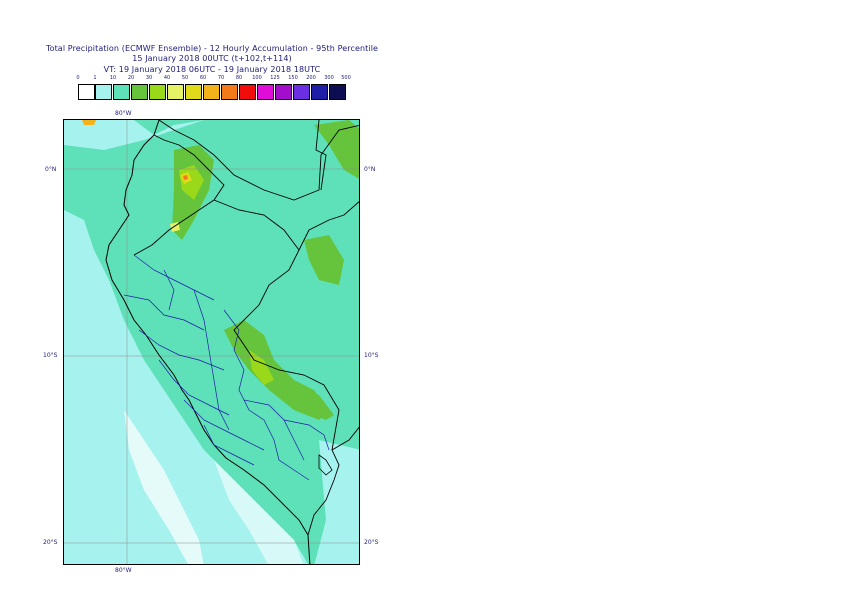 The image size is (842, 596). Describe the element at coordinates (95, 78) in the screenshot. I see `legend-tick: 1` at that location.